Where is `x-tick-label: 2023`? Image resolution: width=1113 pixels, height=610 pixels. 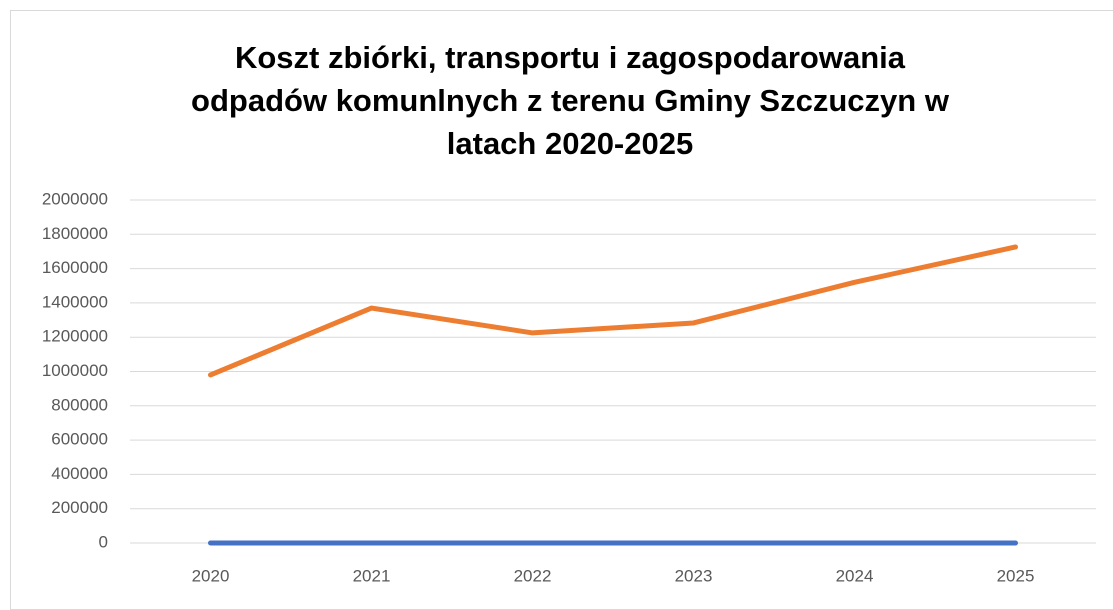
x-tick-label: 2023 is located at coordinates (694, 575).